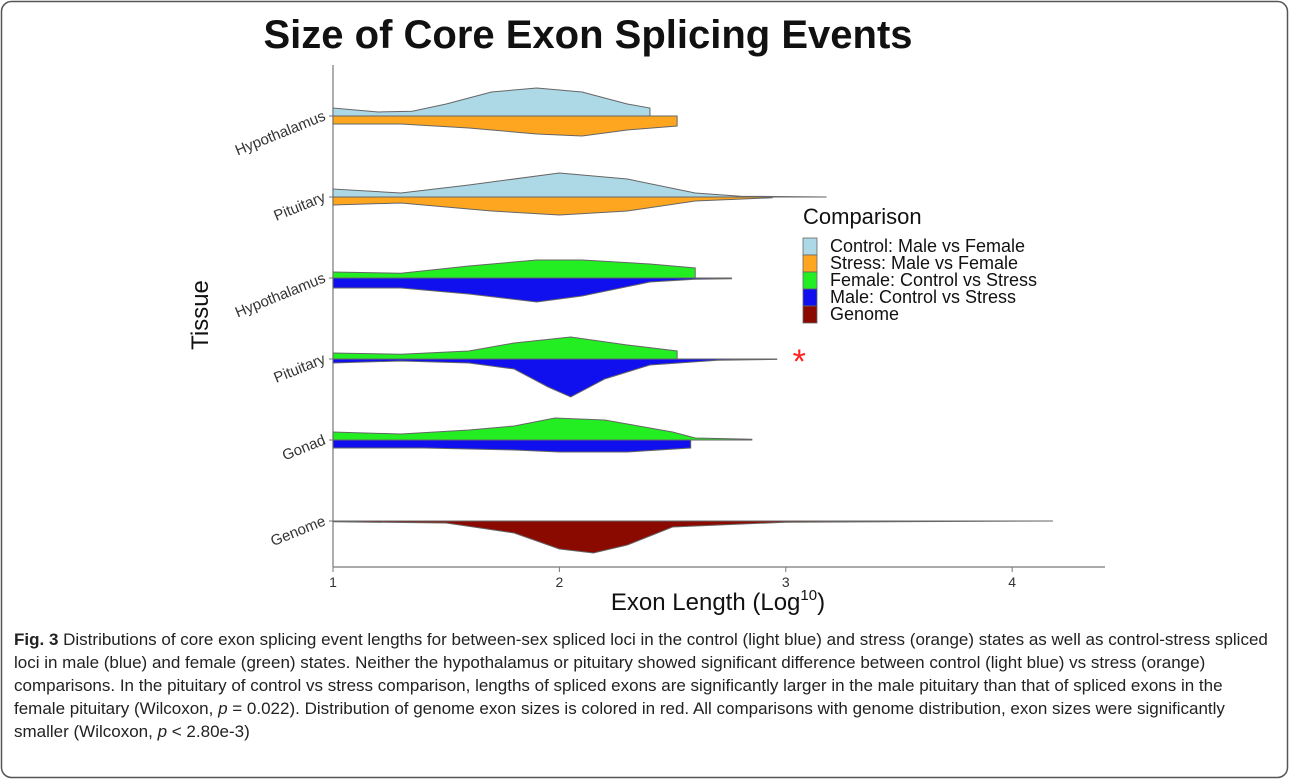 Image resolution: width=1290 pixels, height=780 pixels. I want to click on x-label-text: Exon Length (Log, so click(705, 602).